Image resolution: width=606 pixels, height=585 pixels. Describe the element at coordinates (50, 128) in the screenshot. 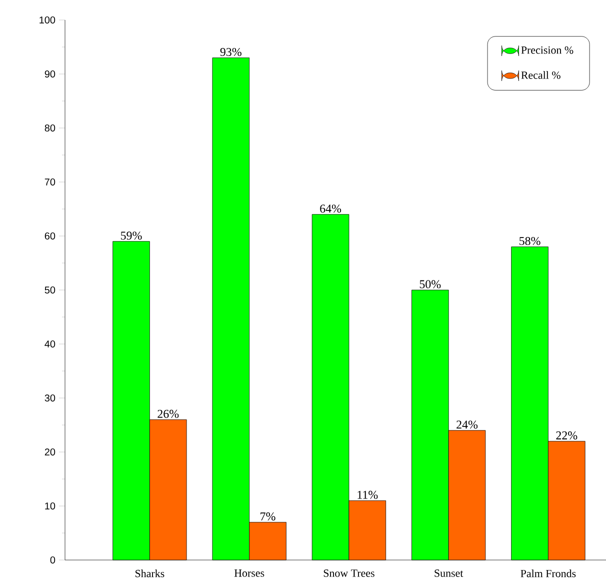

I see `y-tick-label: 80` at that location.